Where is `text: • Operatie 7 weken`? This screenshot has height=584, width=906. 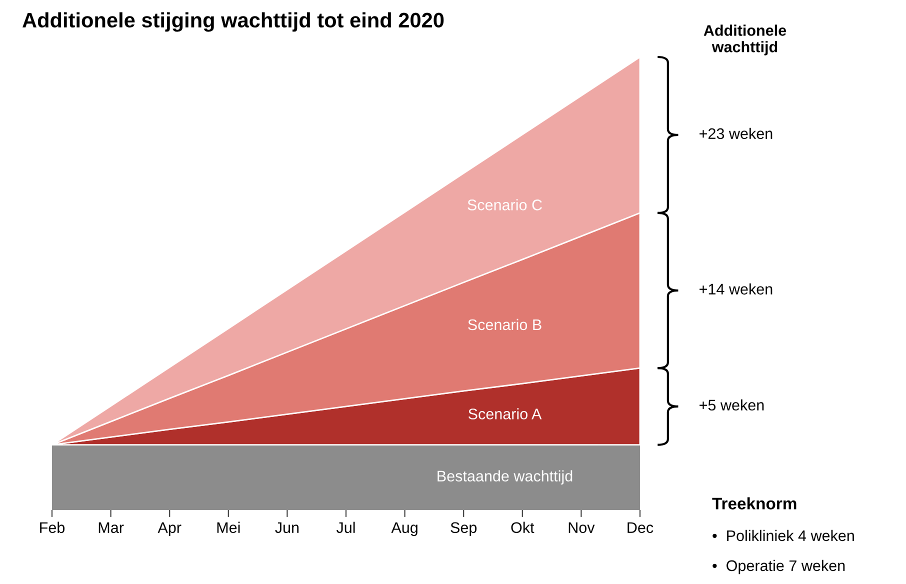
text: • Operatie 7 weken is located at coordinates (778, 567).